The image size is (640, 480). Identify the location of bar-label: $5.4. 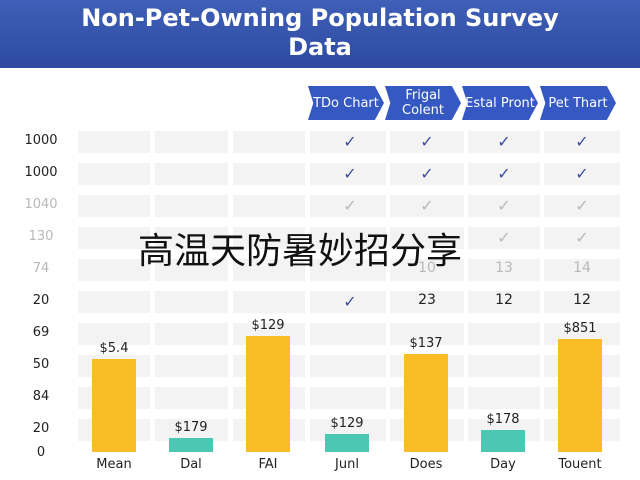
(114, 348).